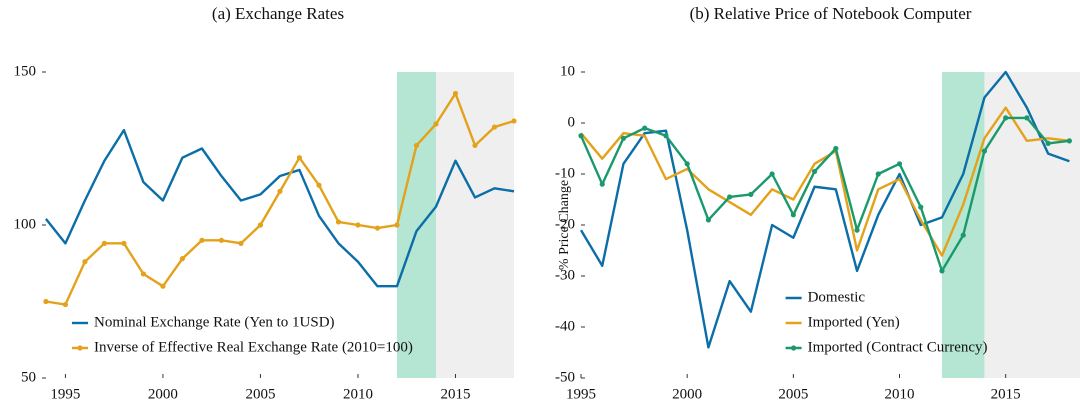 Image resolution: width=1080 pixels, height=411 pixels. What do you see at coordinates (565, 275) in the screenshot?
I see `y-tick-label: -30` at bounding box center [565, 275].